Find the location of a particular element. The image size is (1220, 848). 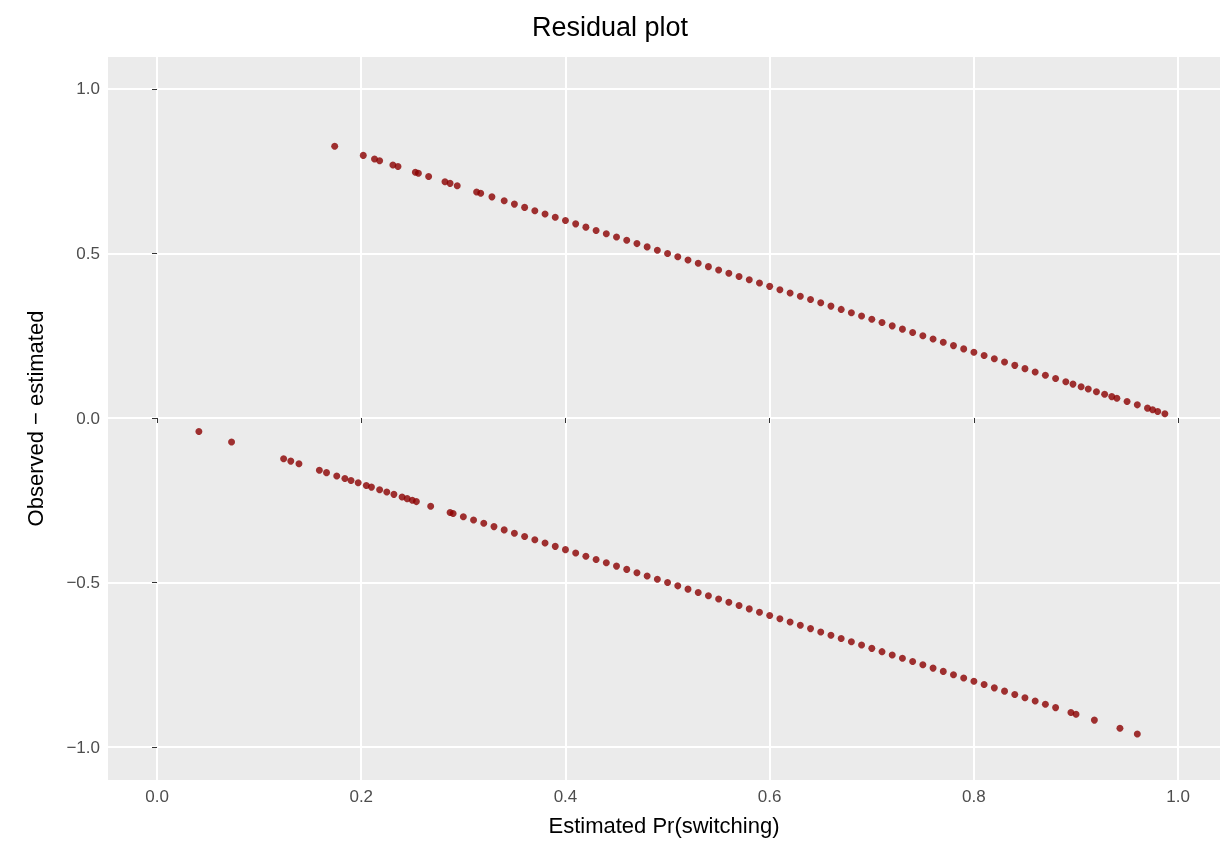

y-tick-label: −1.0 is located at coordinates (83, 747).